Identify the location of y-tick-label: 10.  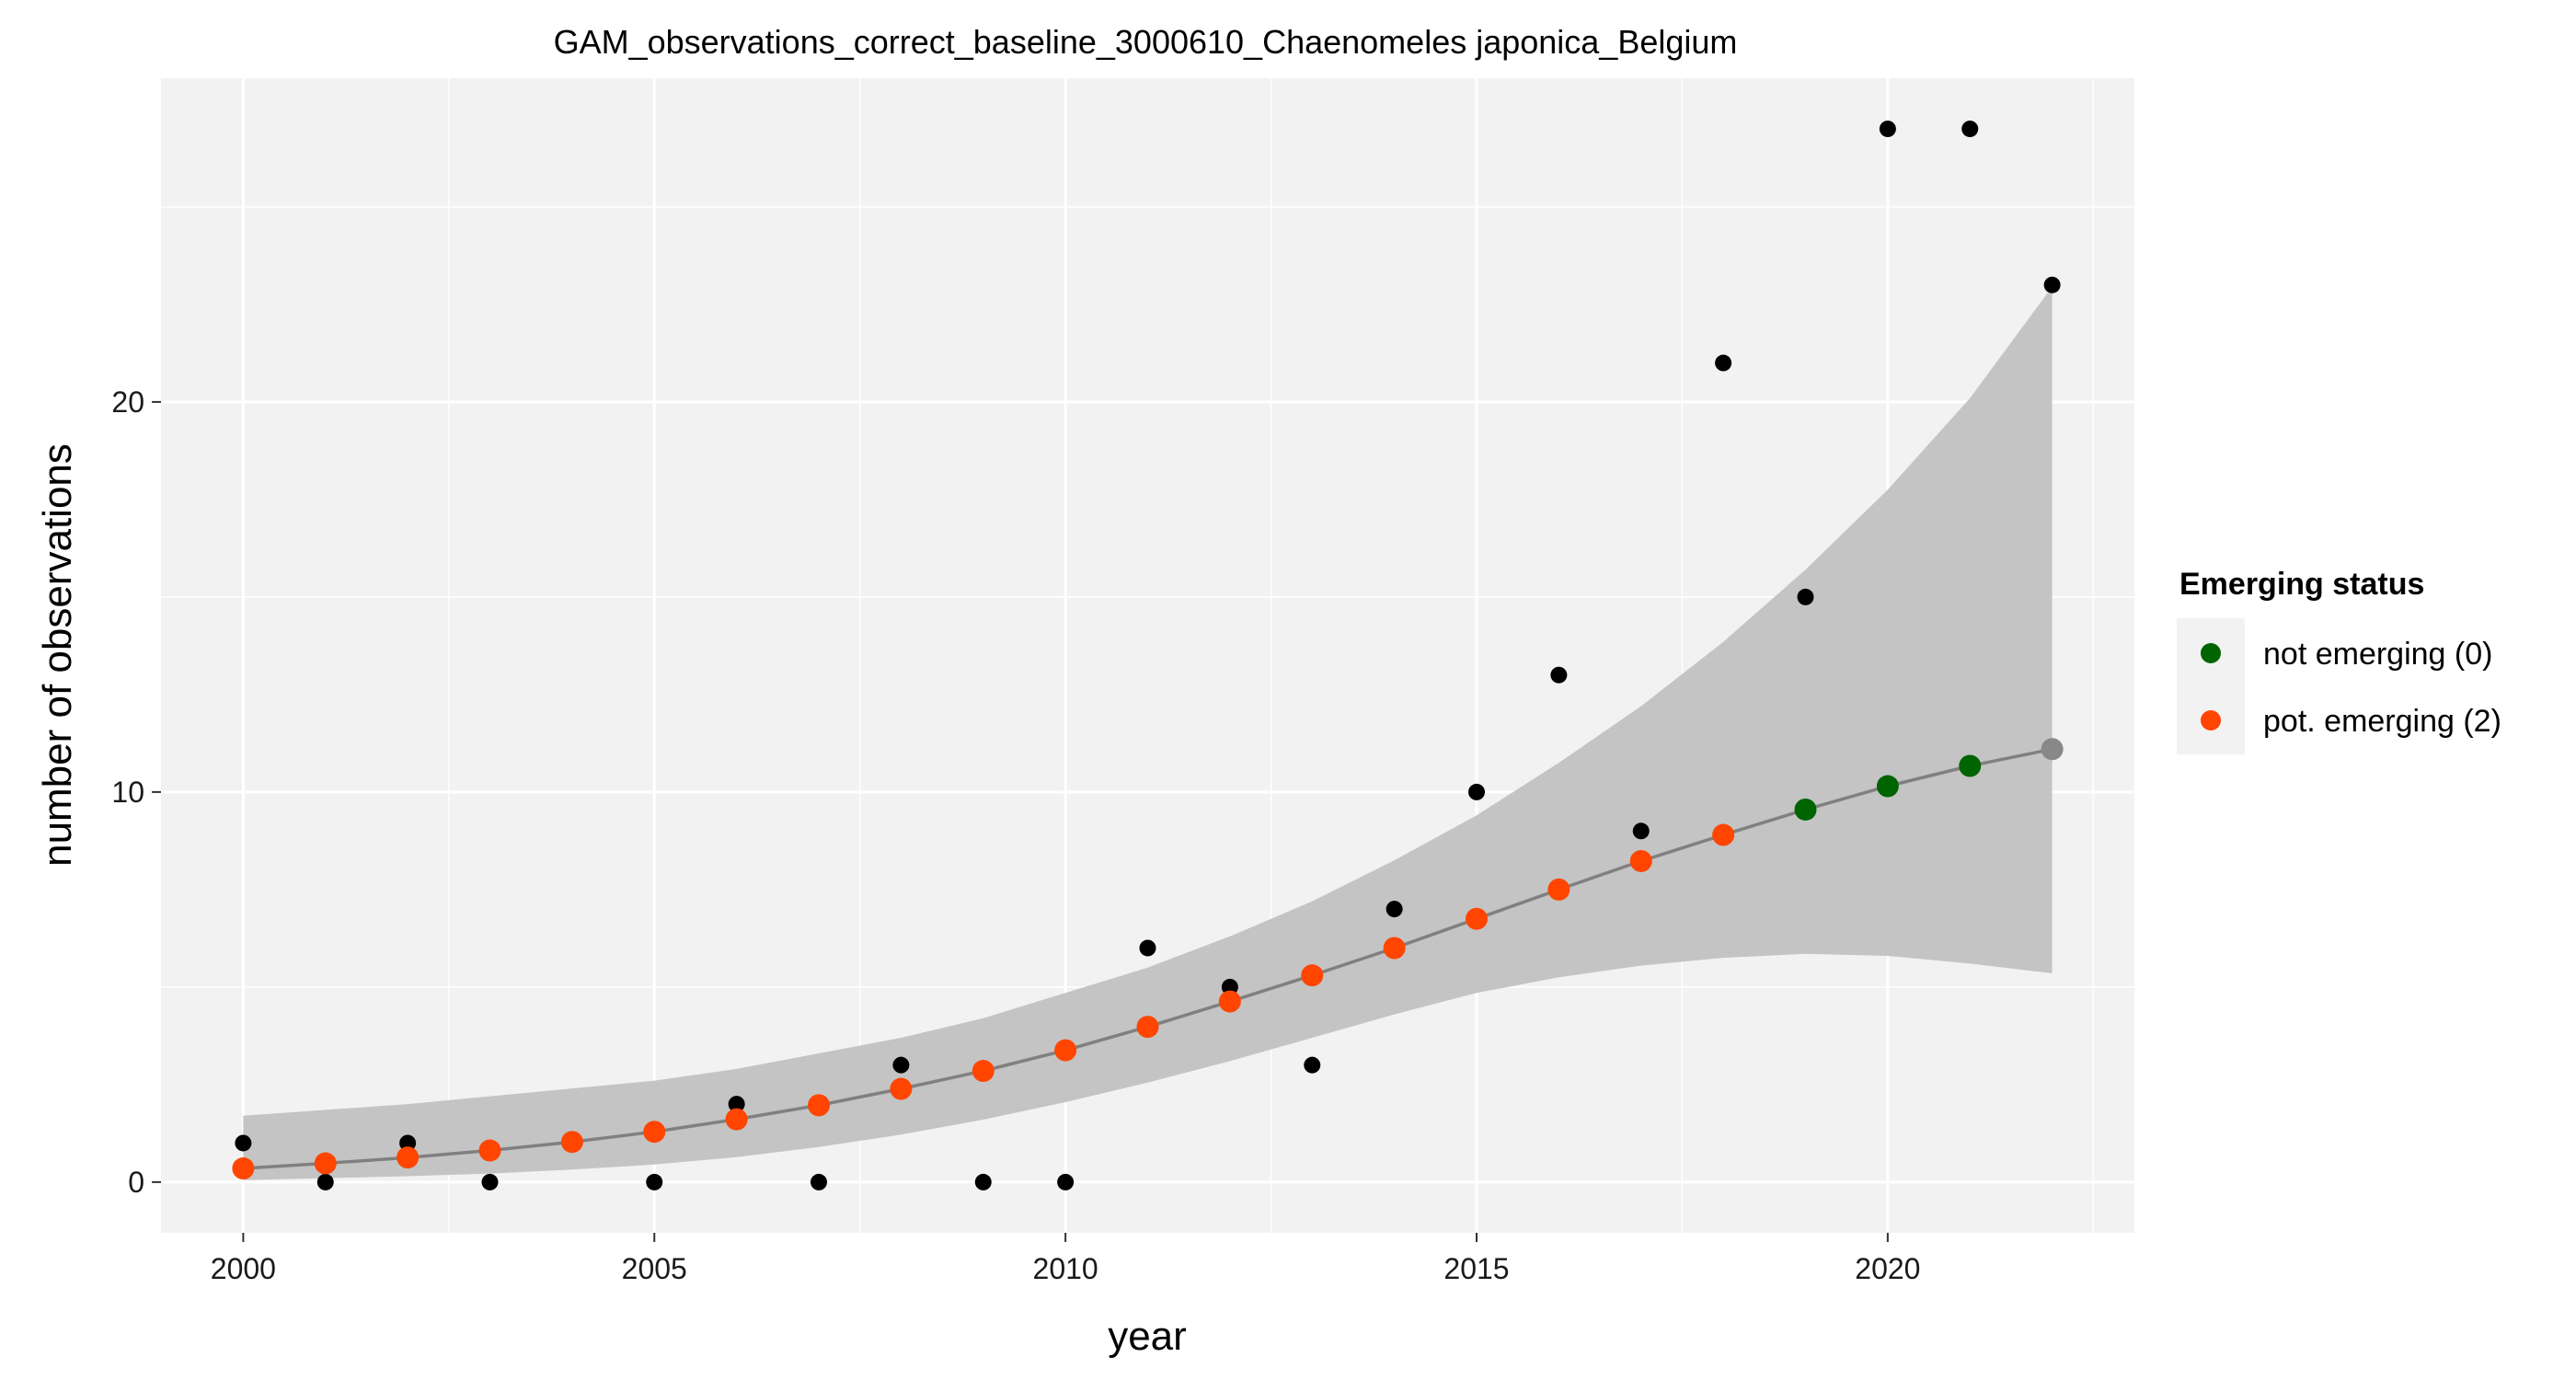
(127, 792).